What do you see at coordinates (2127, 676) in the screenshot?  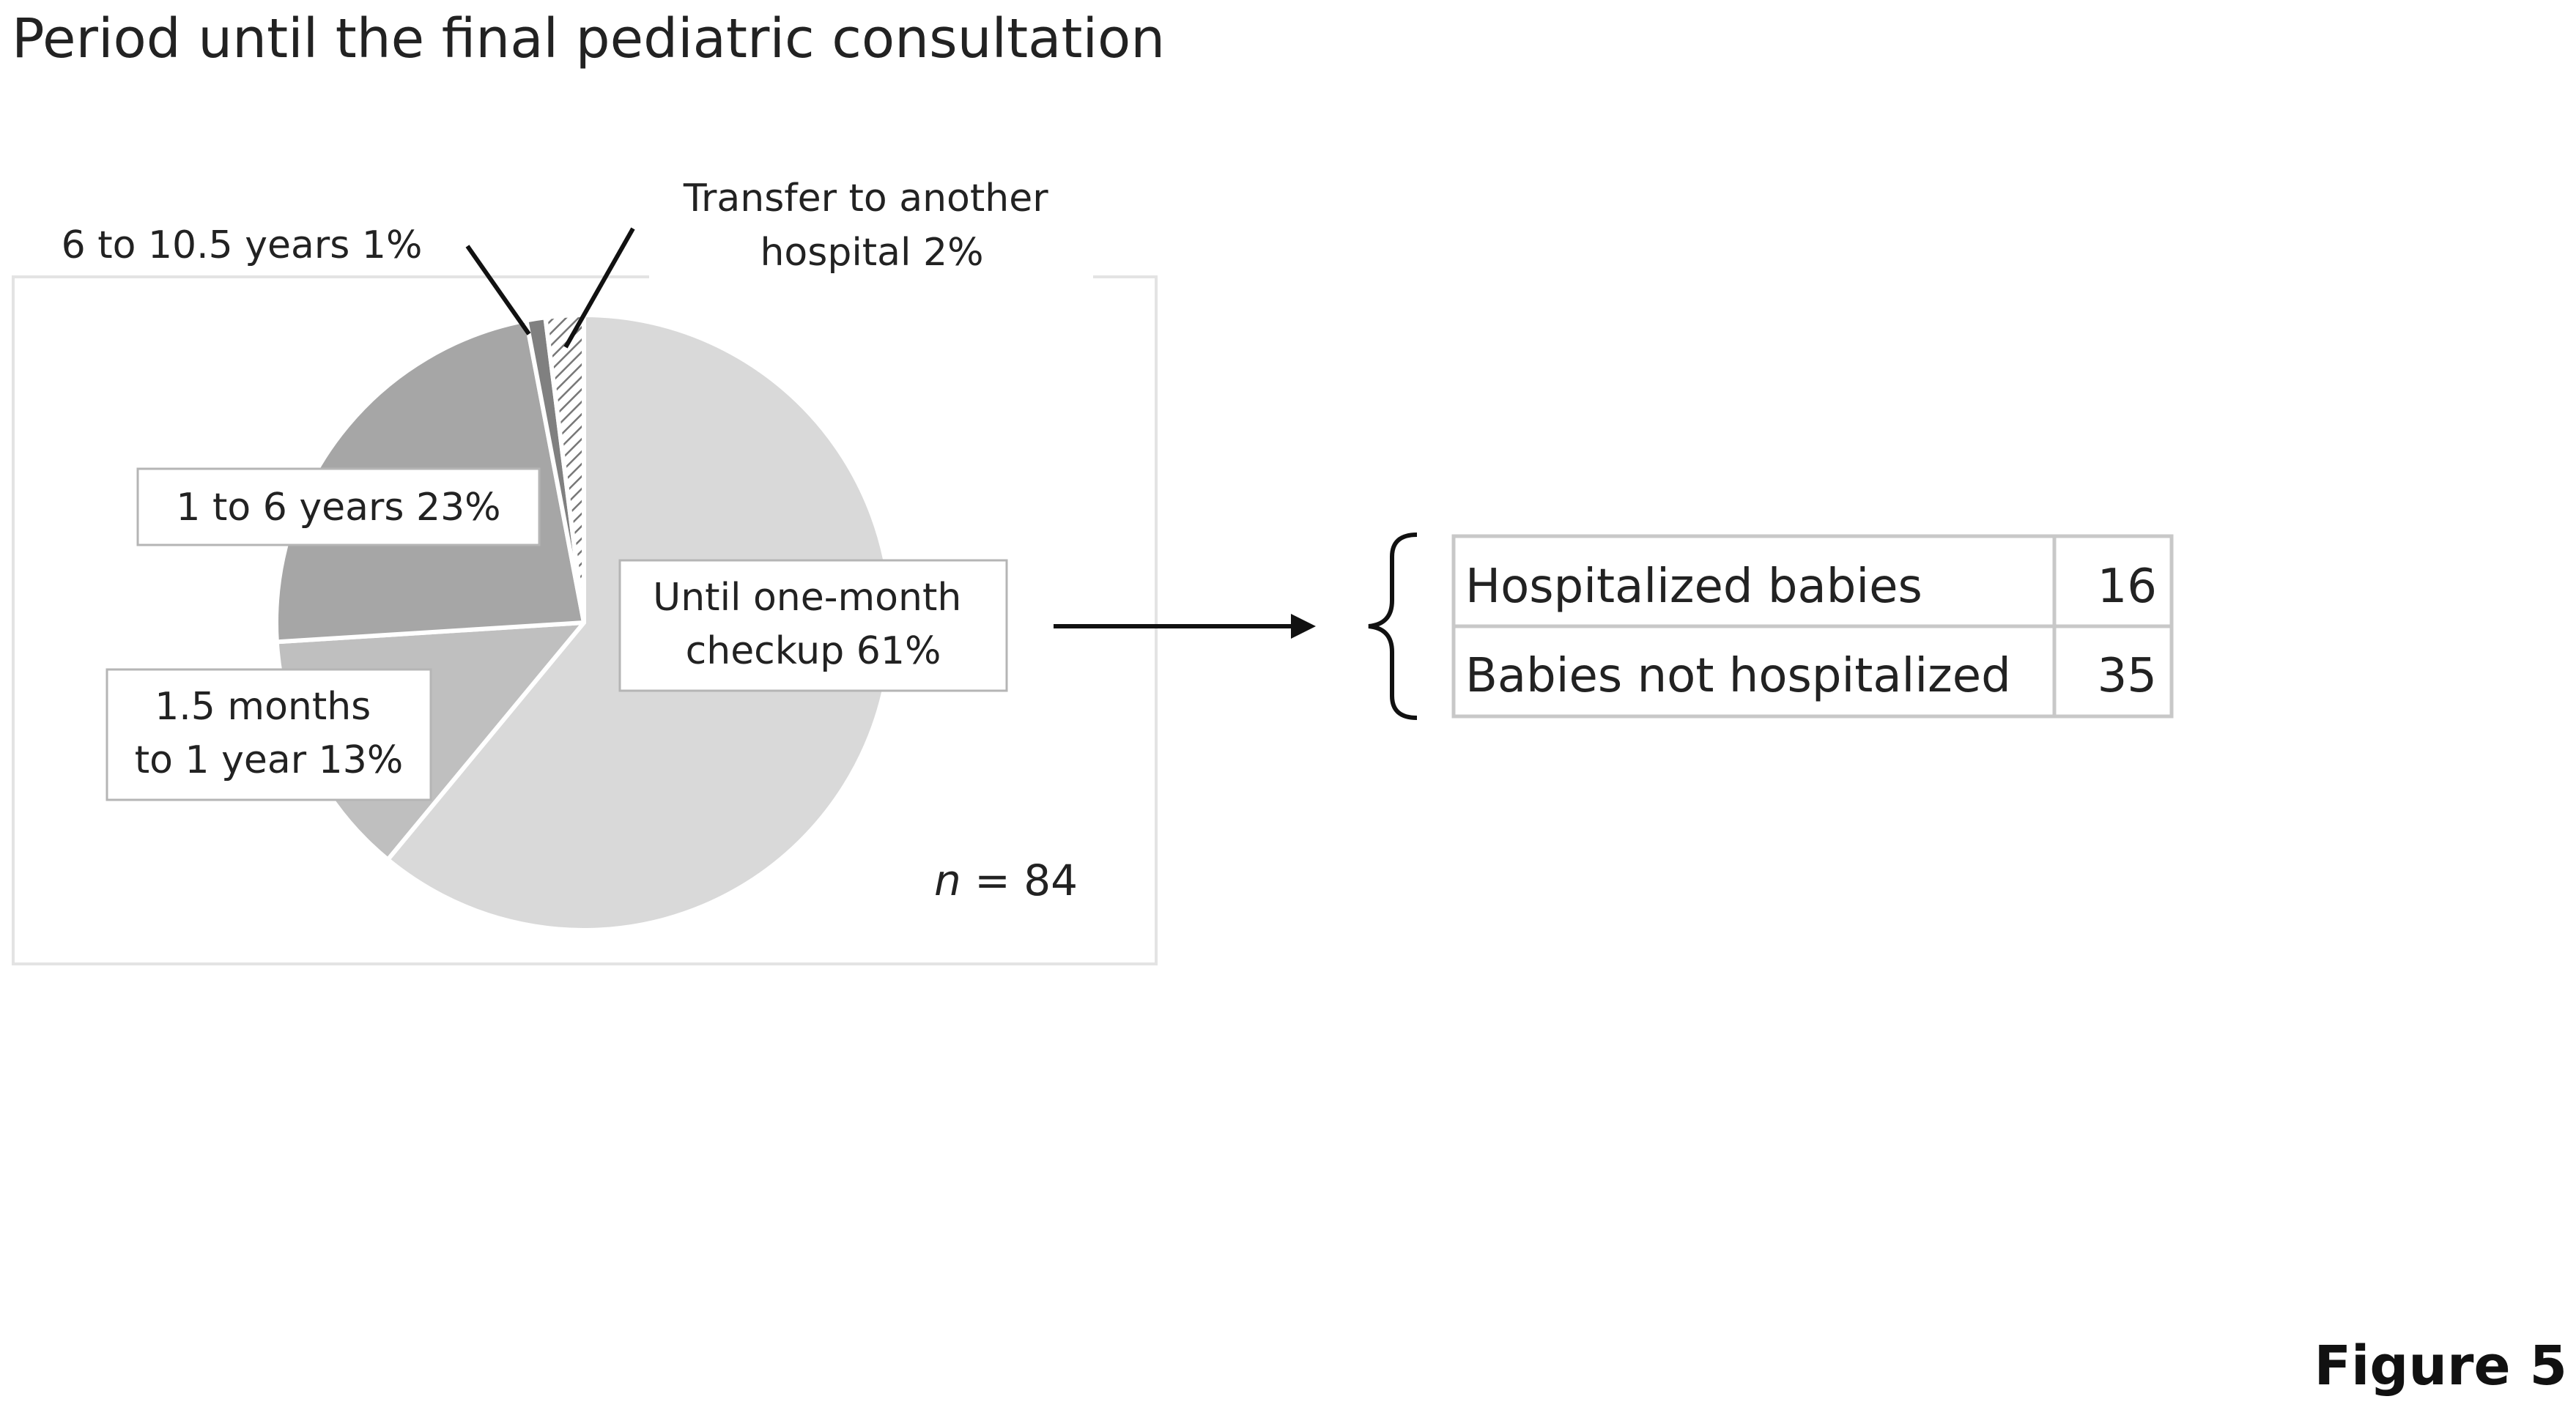 I see `table-row-value: 35` at bounding box center [2127, 676].